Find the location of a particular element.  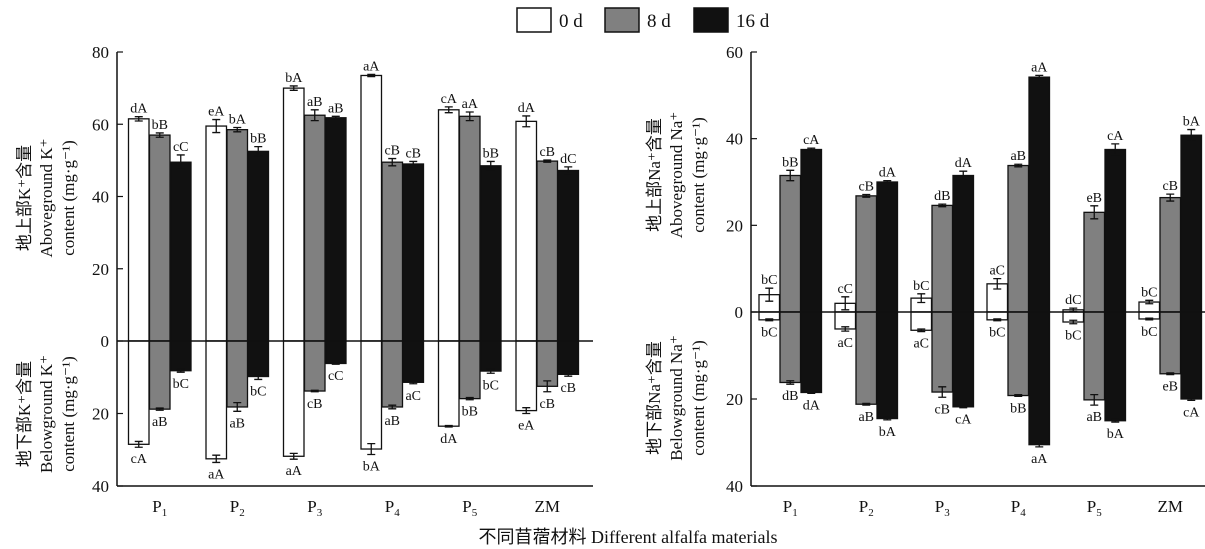

y-tick-label: 60 is located at coordinates (100, 124).